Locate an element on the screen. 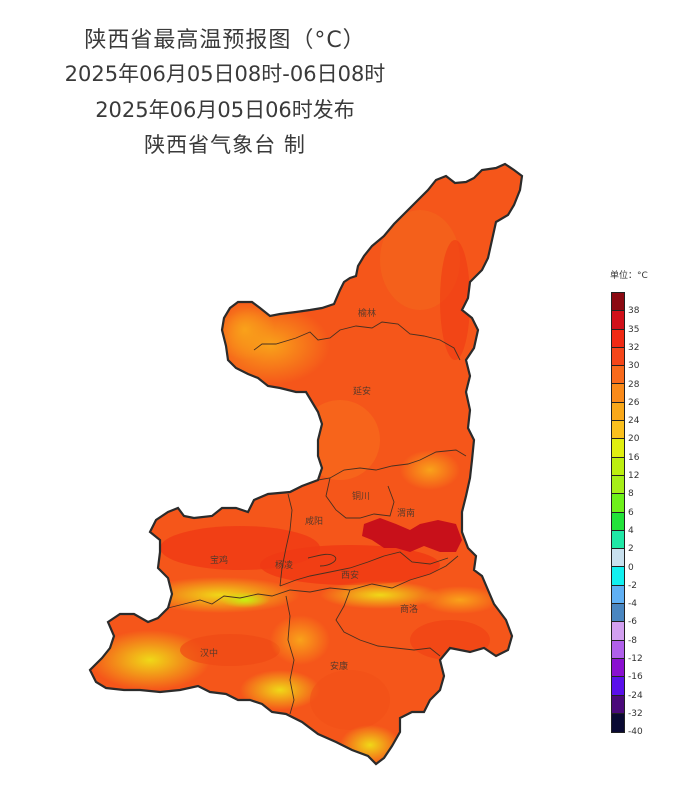  legend-tick-label: -40 is located at coordinates (635, 732).